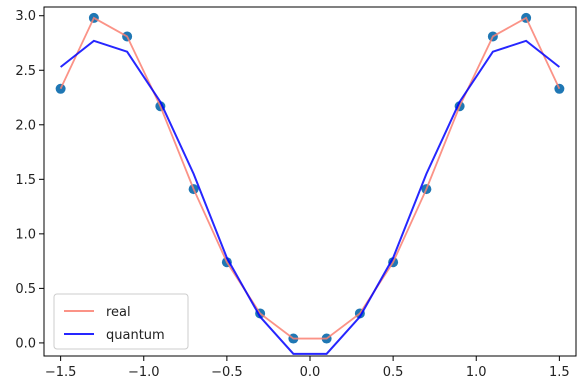 Image resolution: width=577 pixels, height=390 pixels. Describe the element at coordinates (25, 343) in the screenshot. I see `y-tick-label: 0.0` at that location.